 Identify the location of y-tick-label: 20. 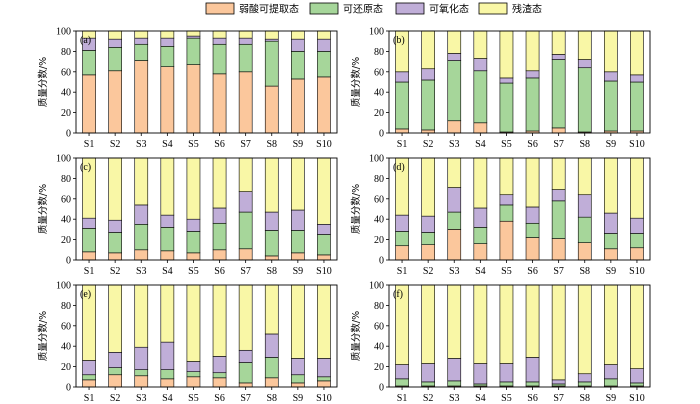
(379, 113).